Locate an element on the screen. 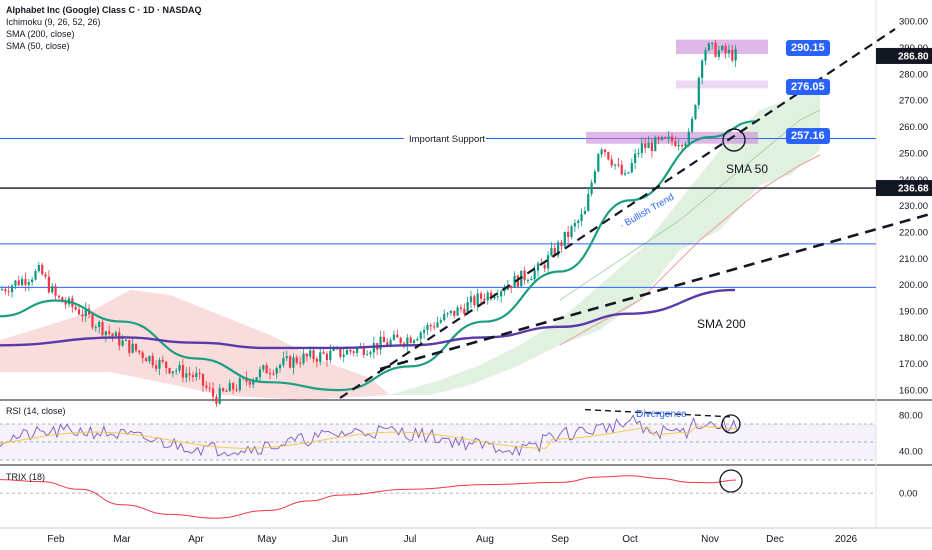 The width and height of the screenshot is (932, 550). trix-line is located at coordinates (368, 497).